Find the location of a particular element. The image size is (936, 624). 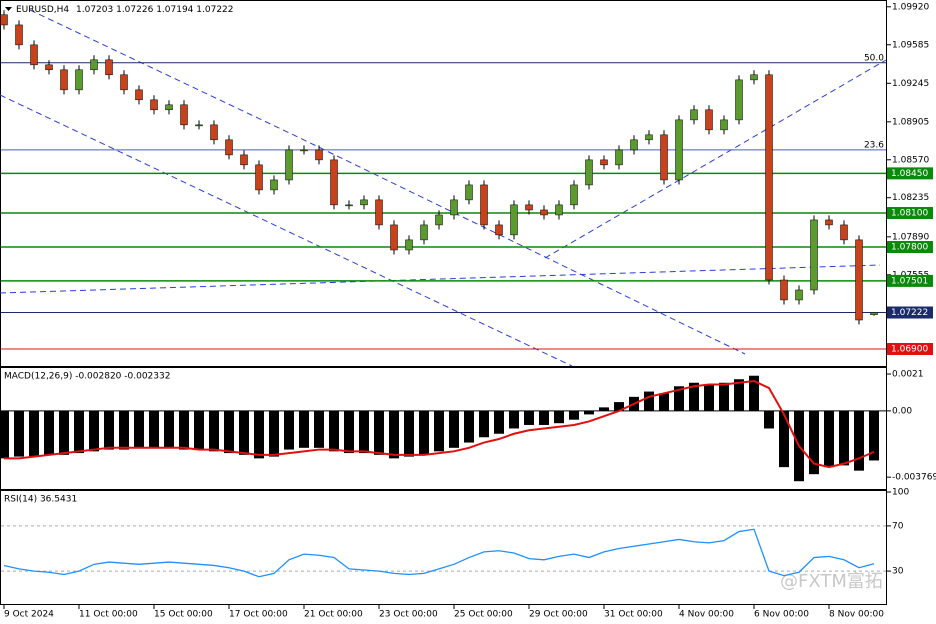

level-label: 1.07800 is located at coordinates (909, 248).